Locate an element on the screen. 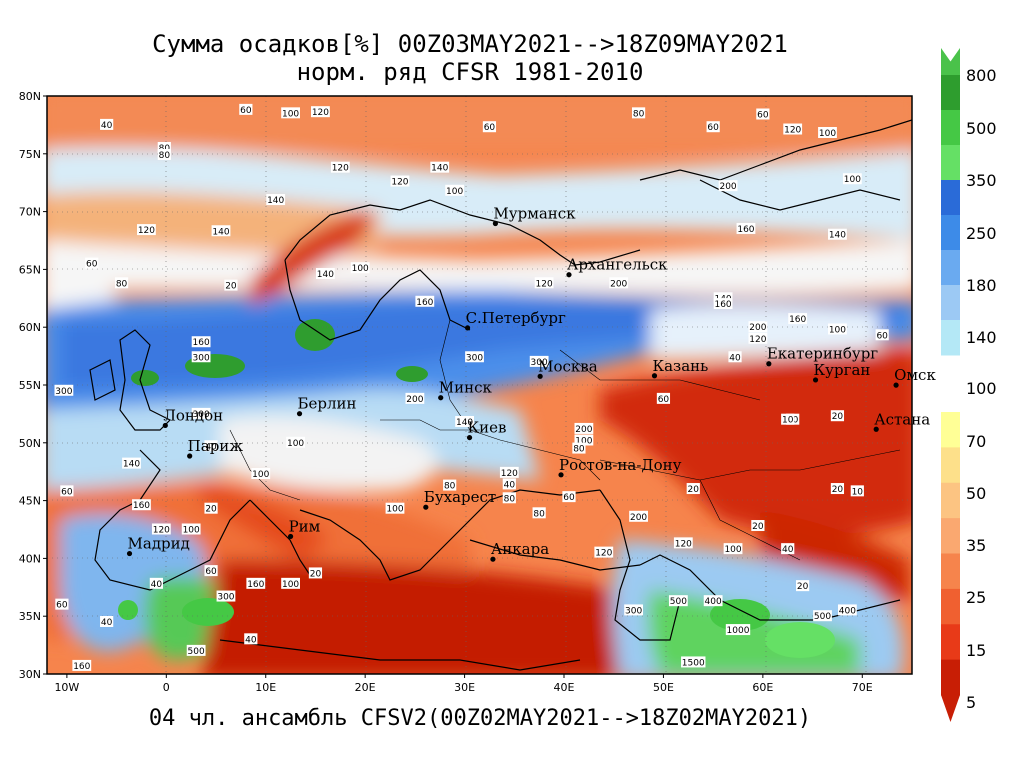 The width and height of the screenshot is (1024, 768). lat-tick-label: 45N is located at coordinates (30, 501).